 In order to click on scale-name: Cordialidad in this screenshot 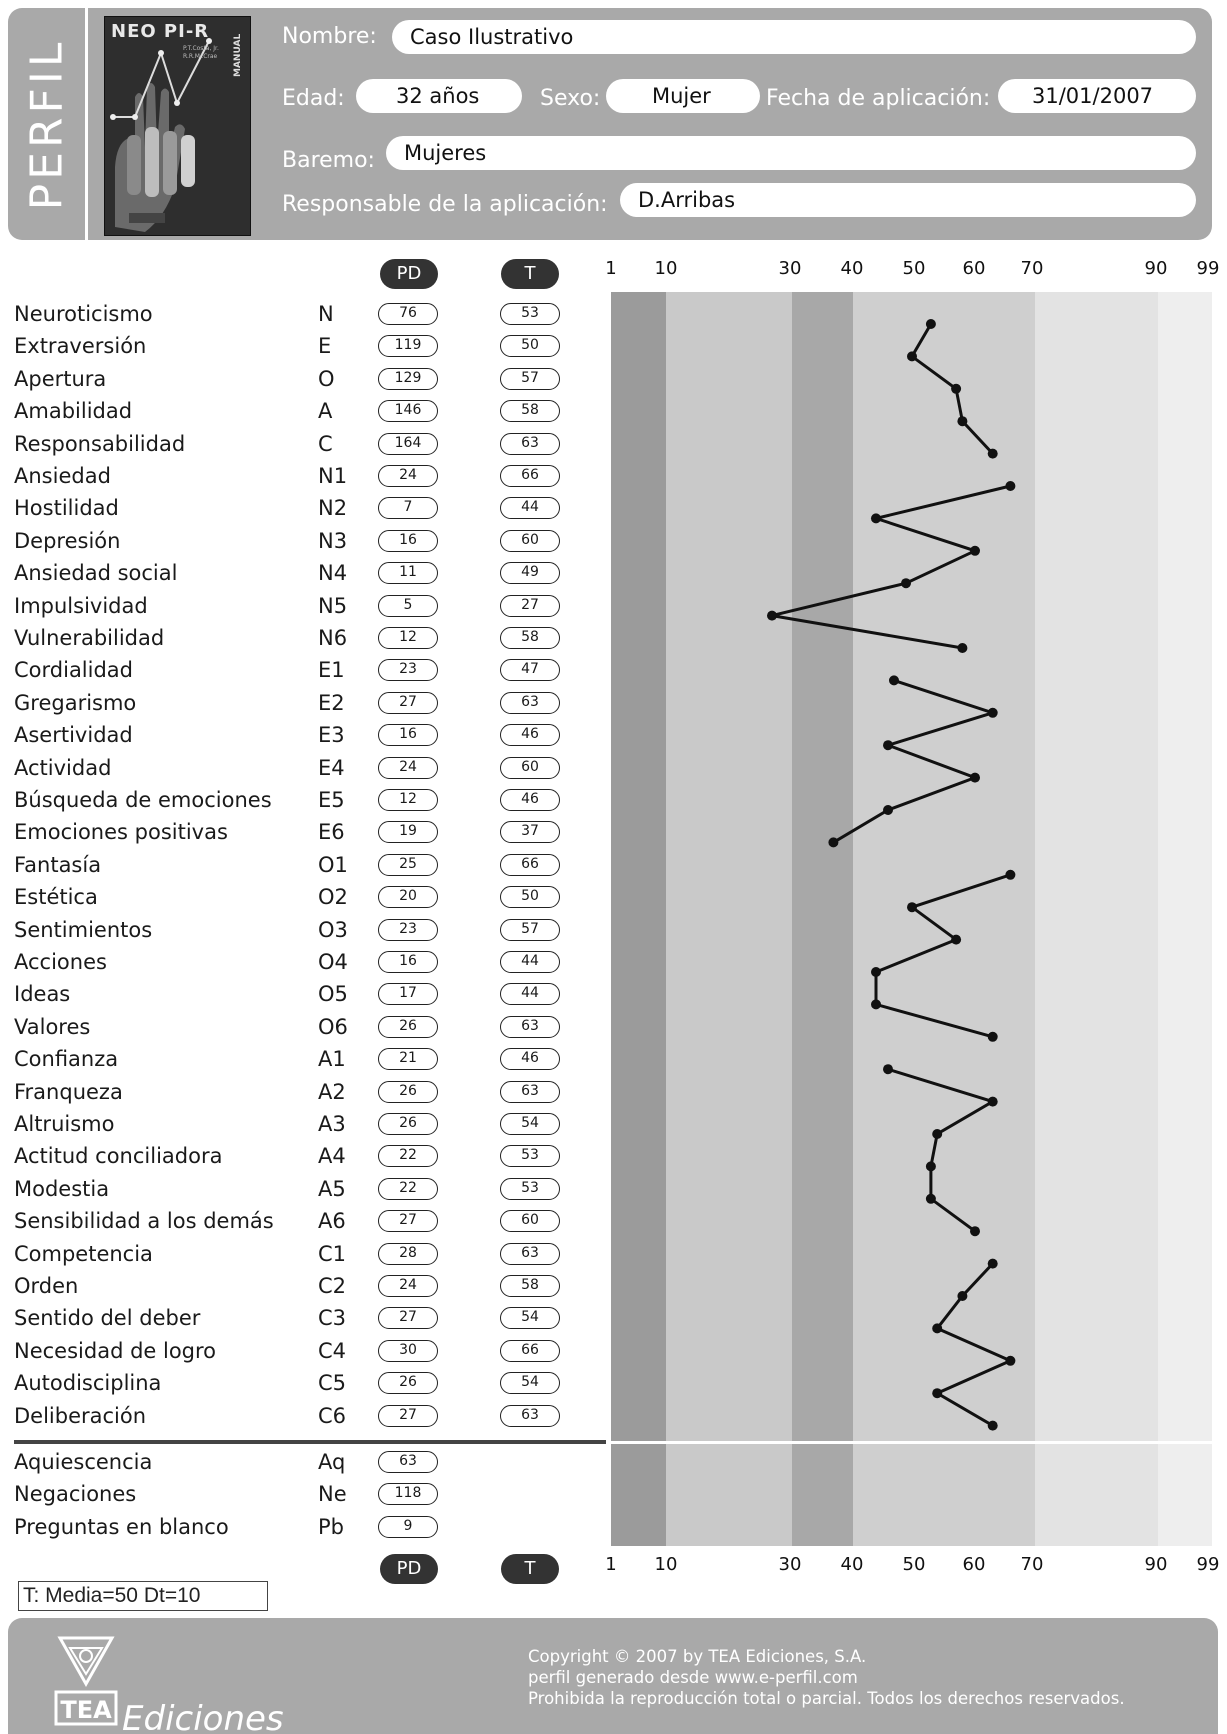, I will do `click(74, 670)`.